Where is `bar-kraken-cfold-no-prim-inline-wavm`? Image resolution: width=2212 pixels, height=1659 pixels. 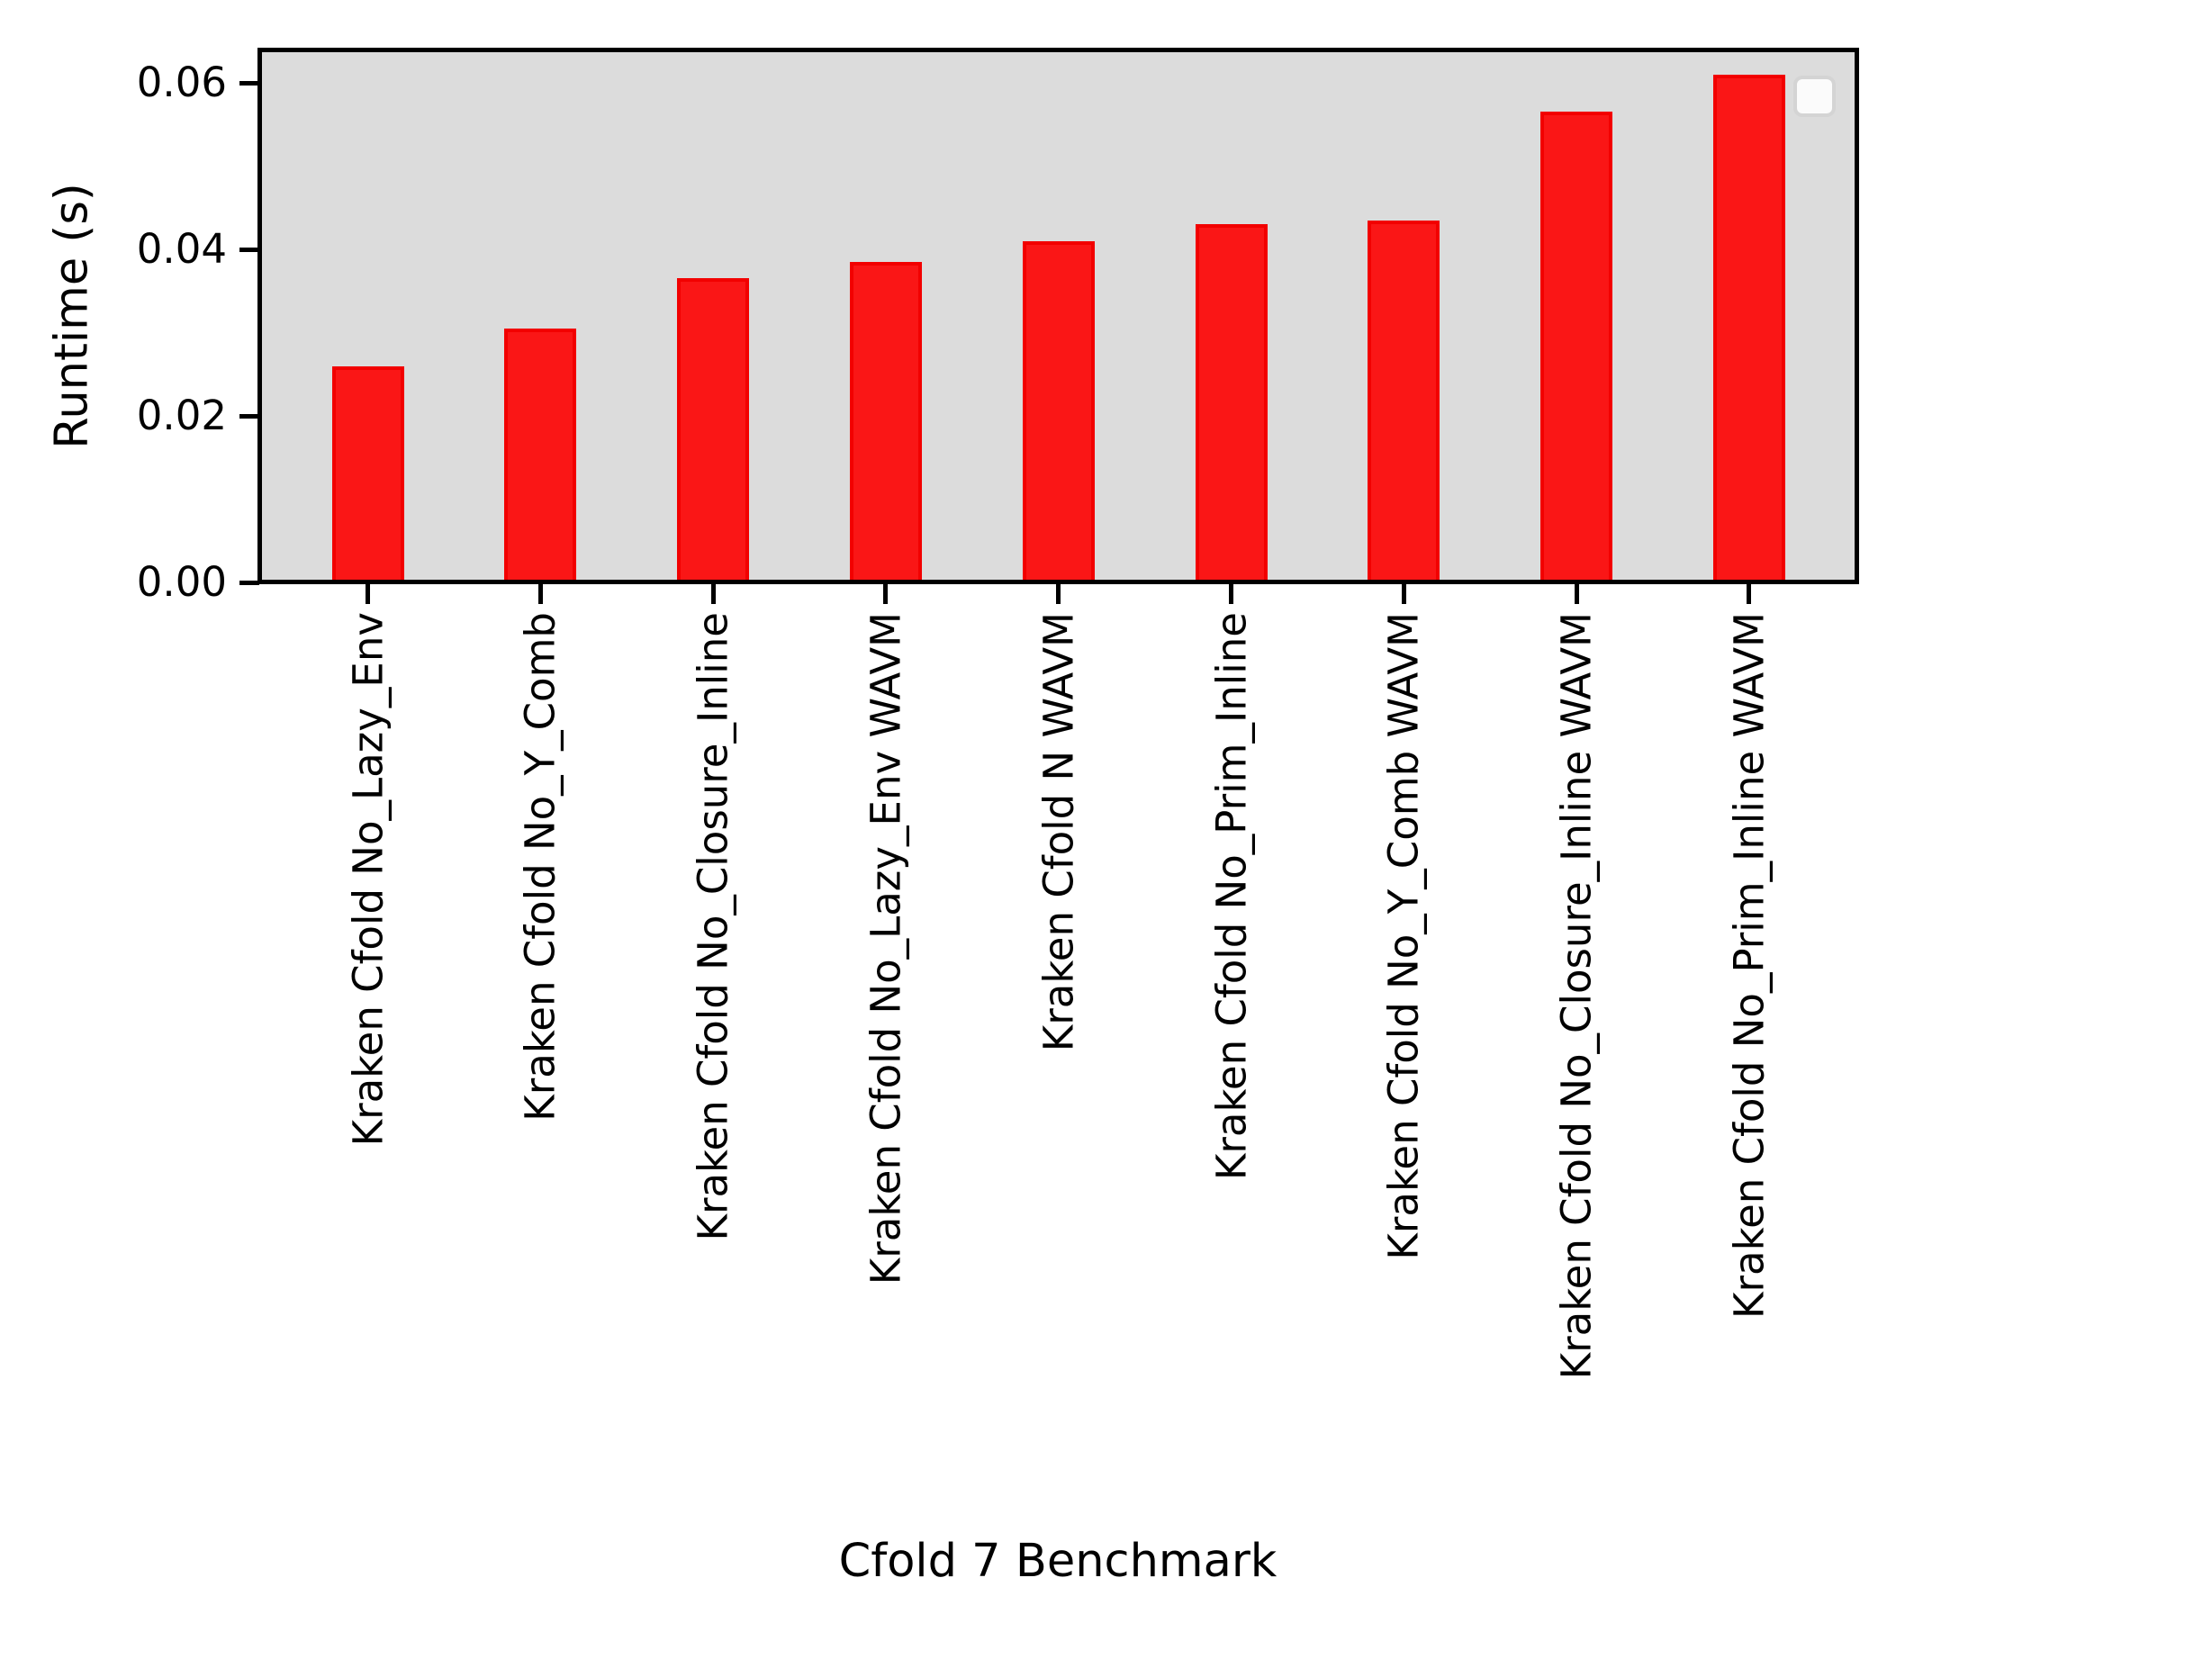
bar-kraken-cfold-no-prim-inline-wavm is located at coordinates (1748, 328).